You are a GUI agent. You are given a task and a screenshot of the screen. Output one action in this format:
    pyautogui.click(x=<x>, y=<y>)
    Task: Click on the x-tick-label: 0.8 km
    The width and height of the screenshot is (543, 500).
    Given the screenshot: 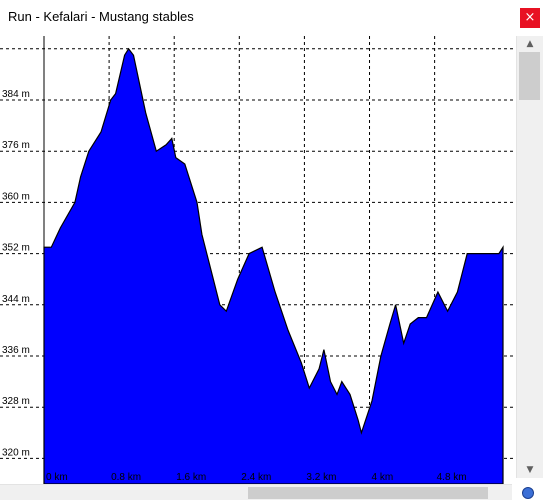 What is the action you would take?
    pyautogui.click(x=126, y=477)
    